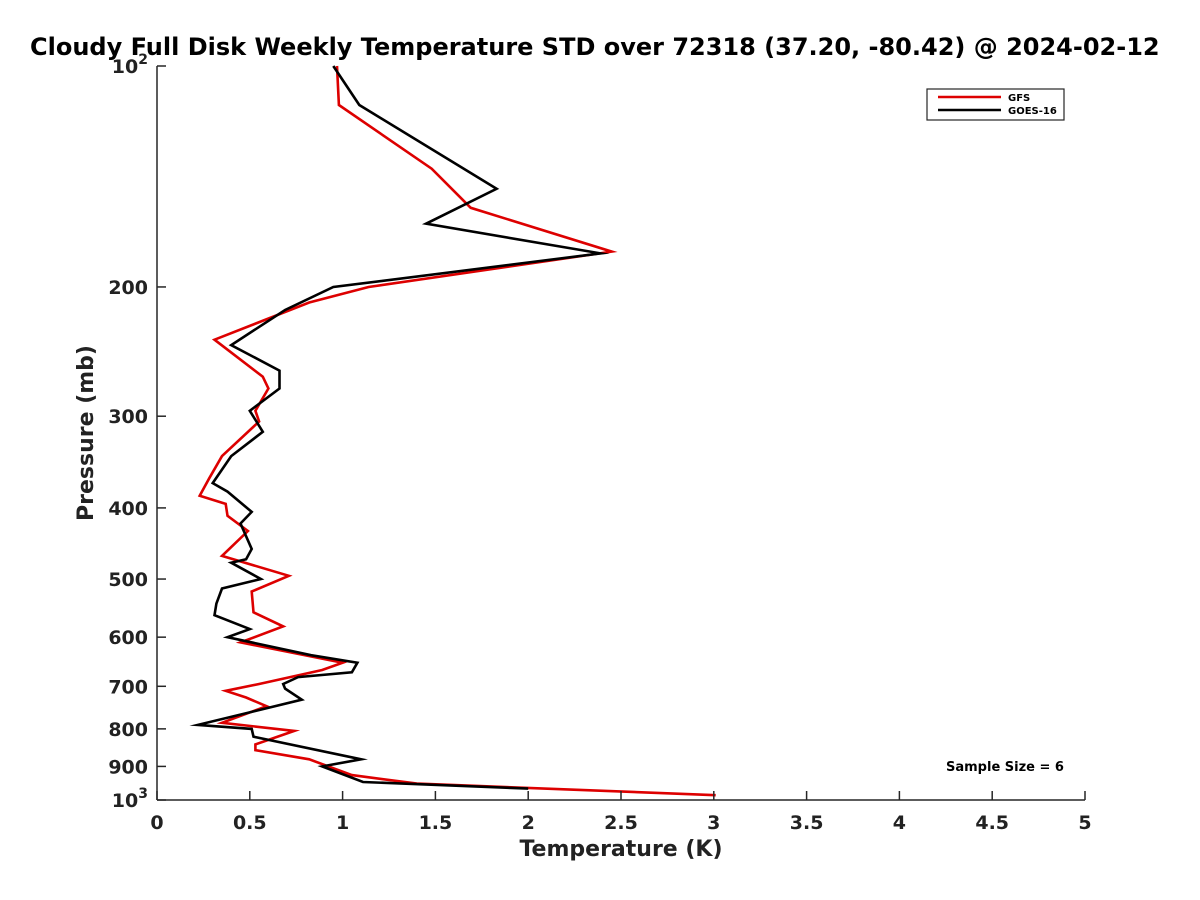  I want to click on y-tick-label: 10², so click(130, 65).